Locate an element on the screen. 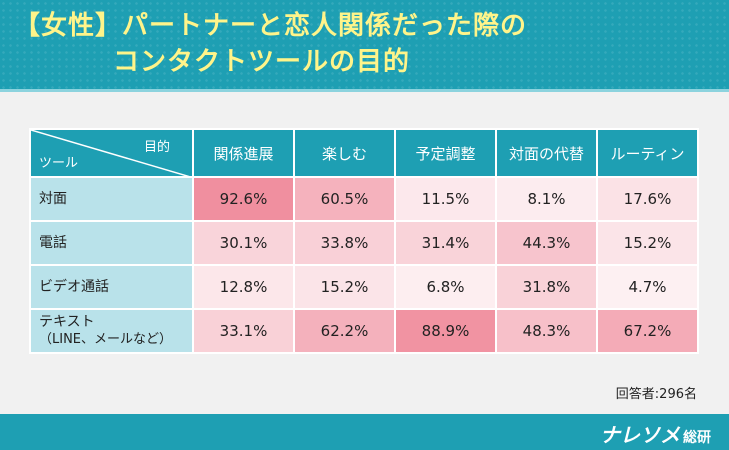 The image size is (729, 450). title-line-1: 【女性】パートナーと恋人関係だった際の is located at coordinates (271, 26).